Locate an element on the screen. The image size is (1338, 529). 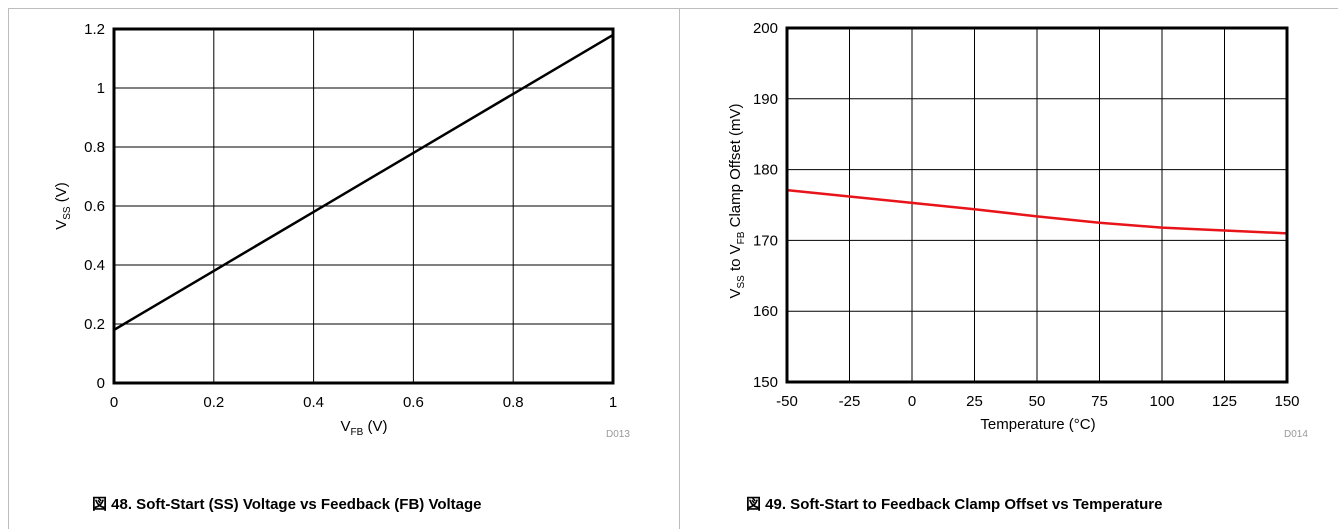
chart2-y-tick-label: 200 is located at coordinates (765, 28).